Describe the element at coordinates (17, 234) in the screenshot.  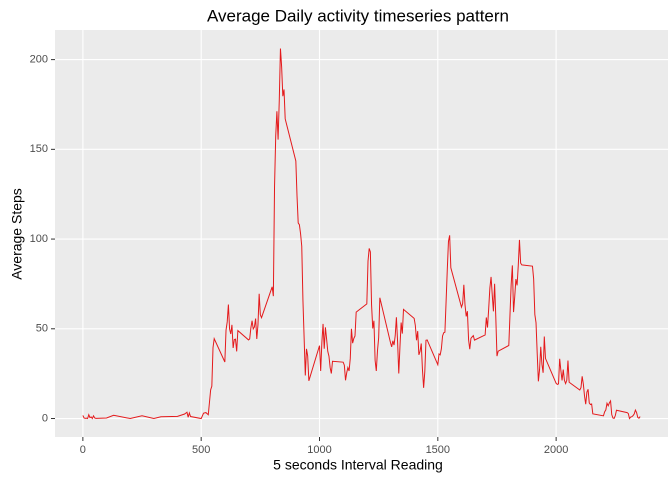
I see `y-axis-title: Average Steps` at that location.